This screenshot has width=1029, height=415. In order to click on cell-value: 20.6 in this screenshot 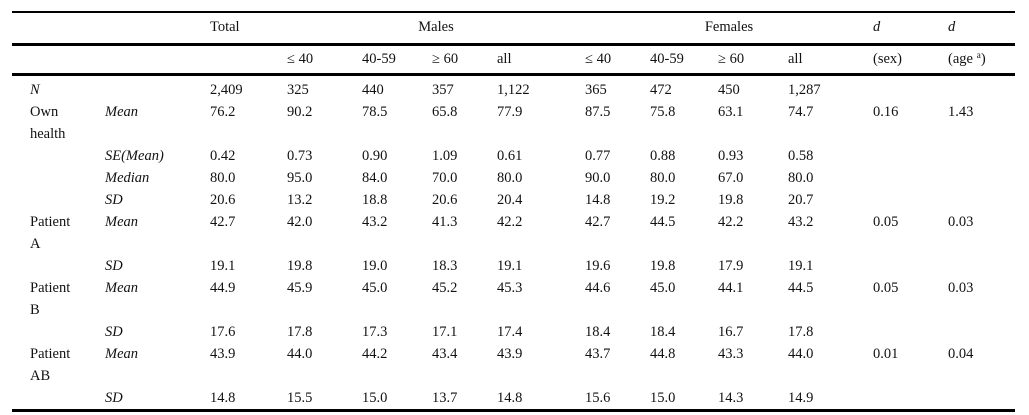, I will do `click(223, 199)`.